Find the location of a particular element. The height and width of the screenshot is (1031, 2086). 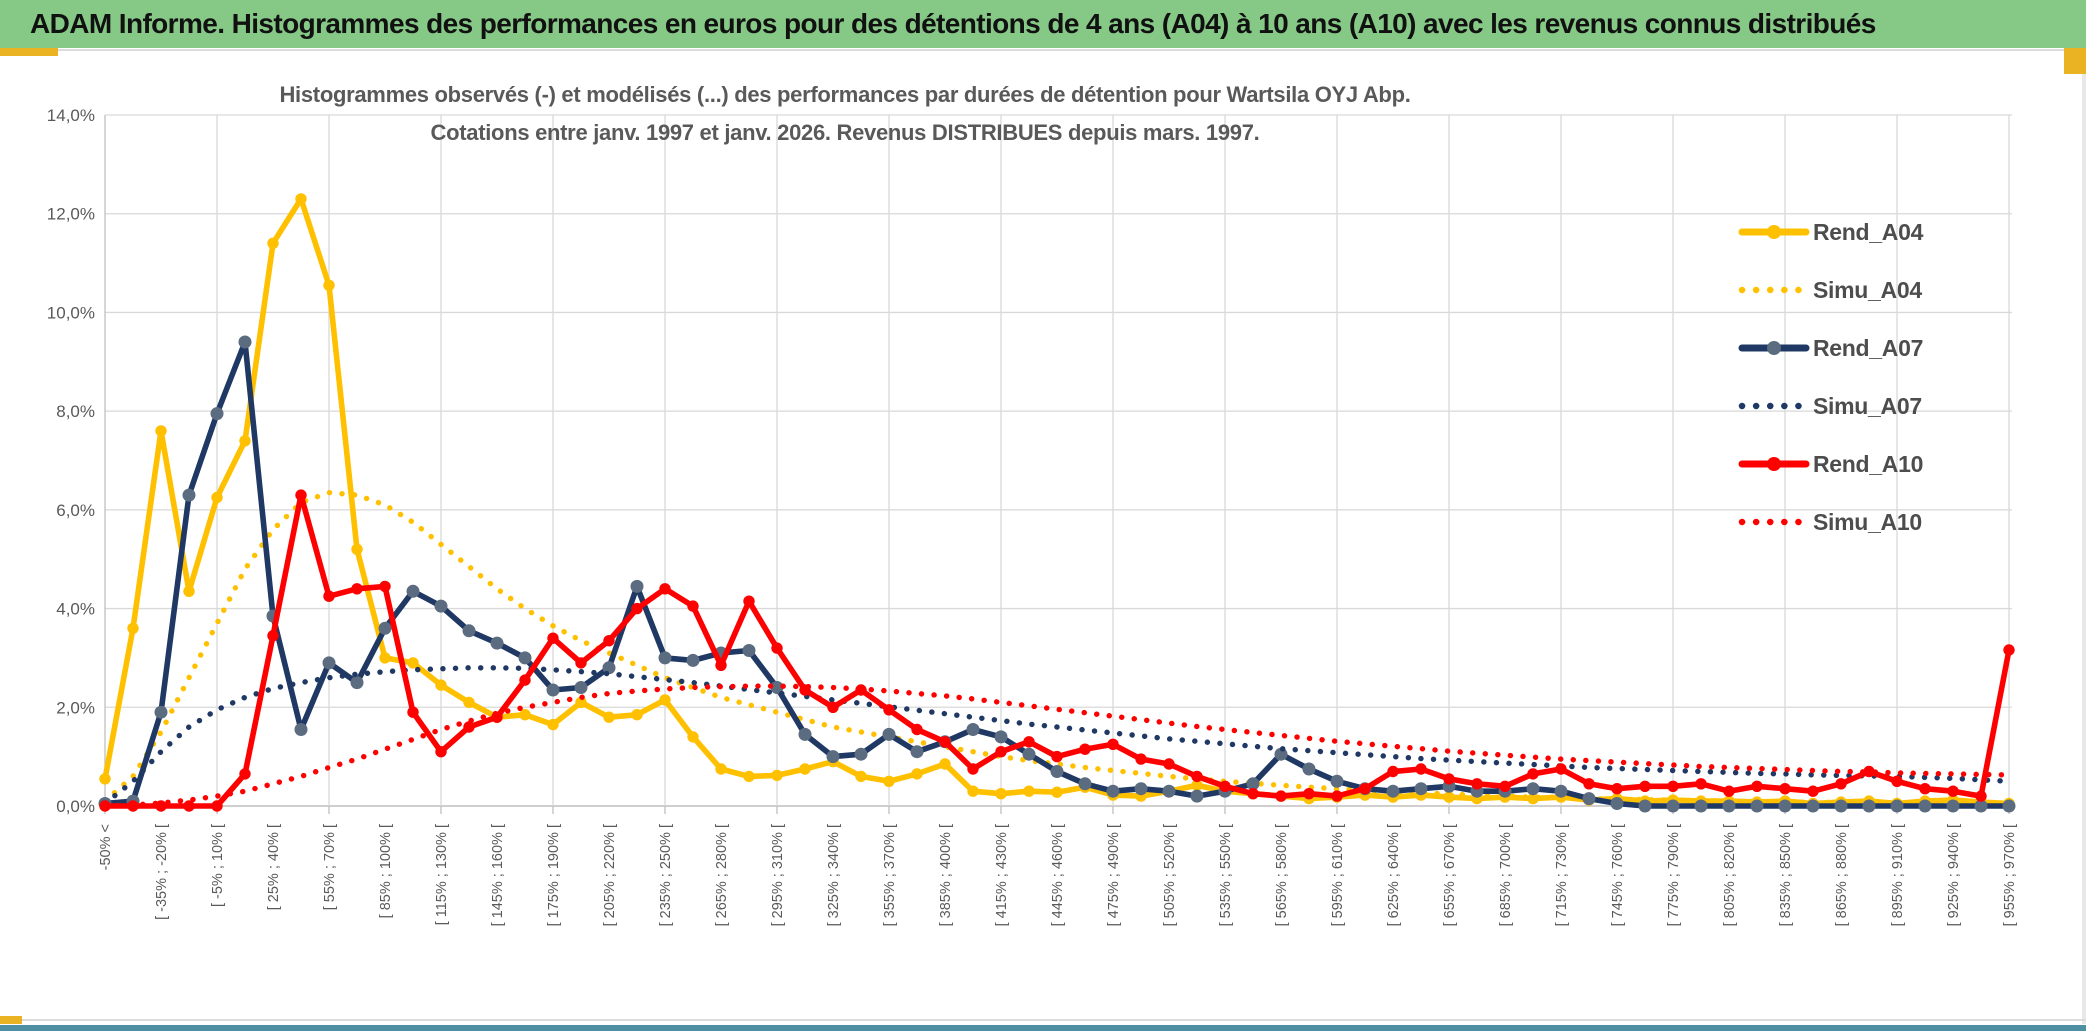

x-axis-label: [ 955% ; 970% [ is located at coordinates (2010, 875).